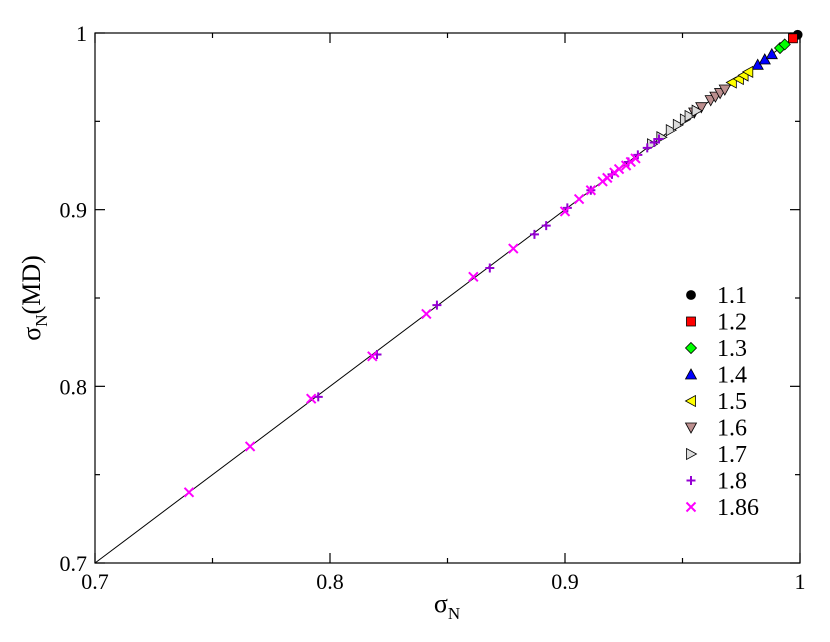 The height and width of the screenshot is (642, 830). Describe the element at coordinates (738, 508) in the screenshot. I see `legend-label: 1.86` at that location.